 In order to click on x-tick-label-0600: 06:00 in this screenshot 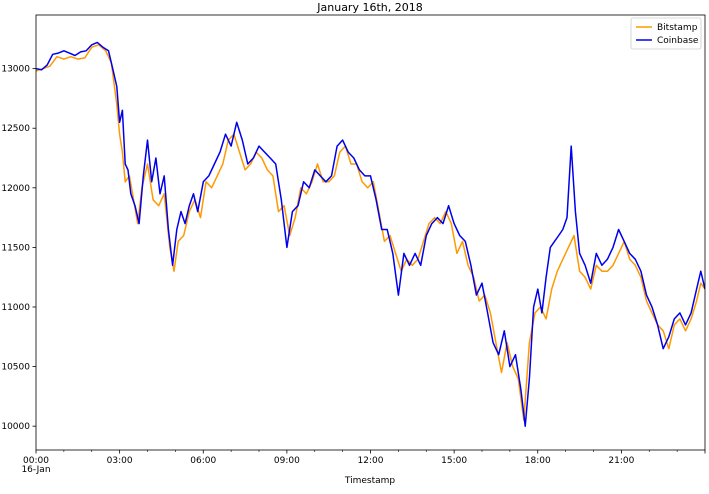, I will do `click(203, 461)`.